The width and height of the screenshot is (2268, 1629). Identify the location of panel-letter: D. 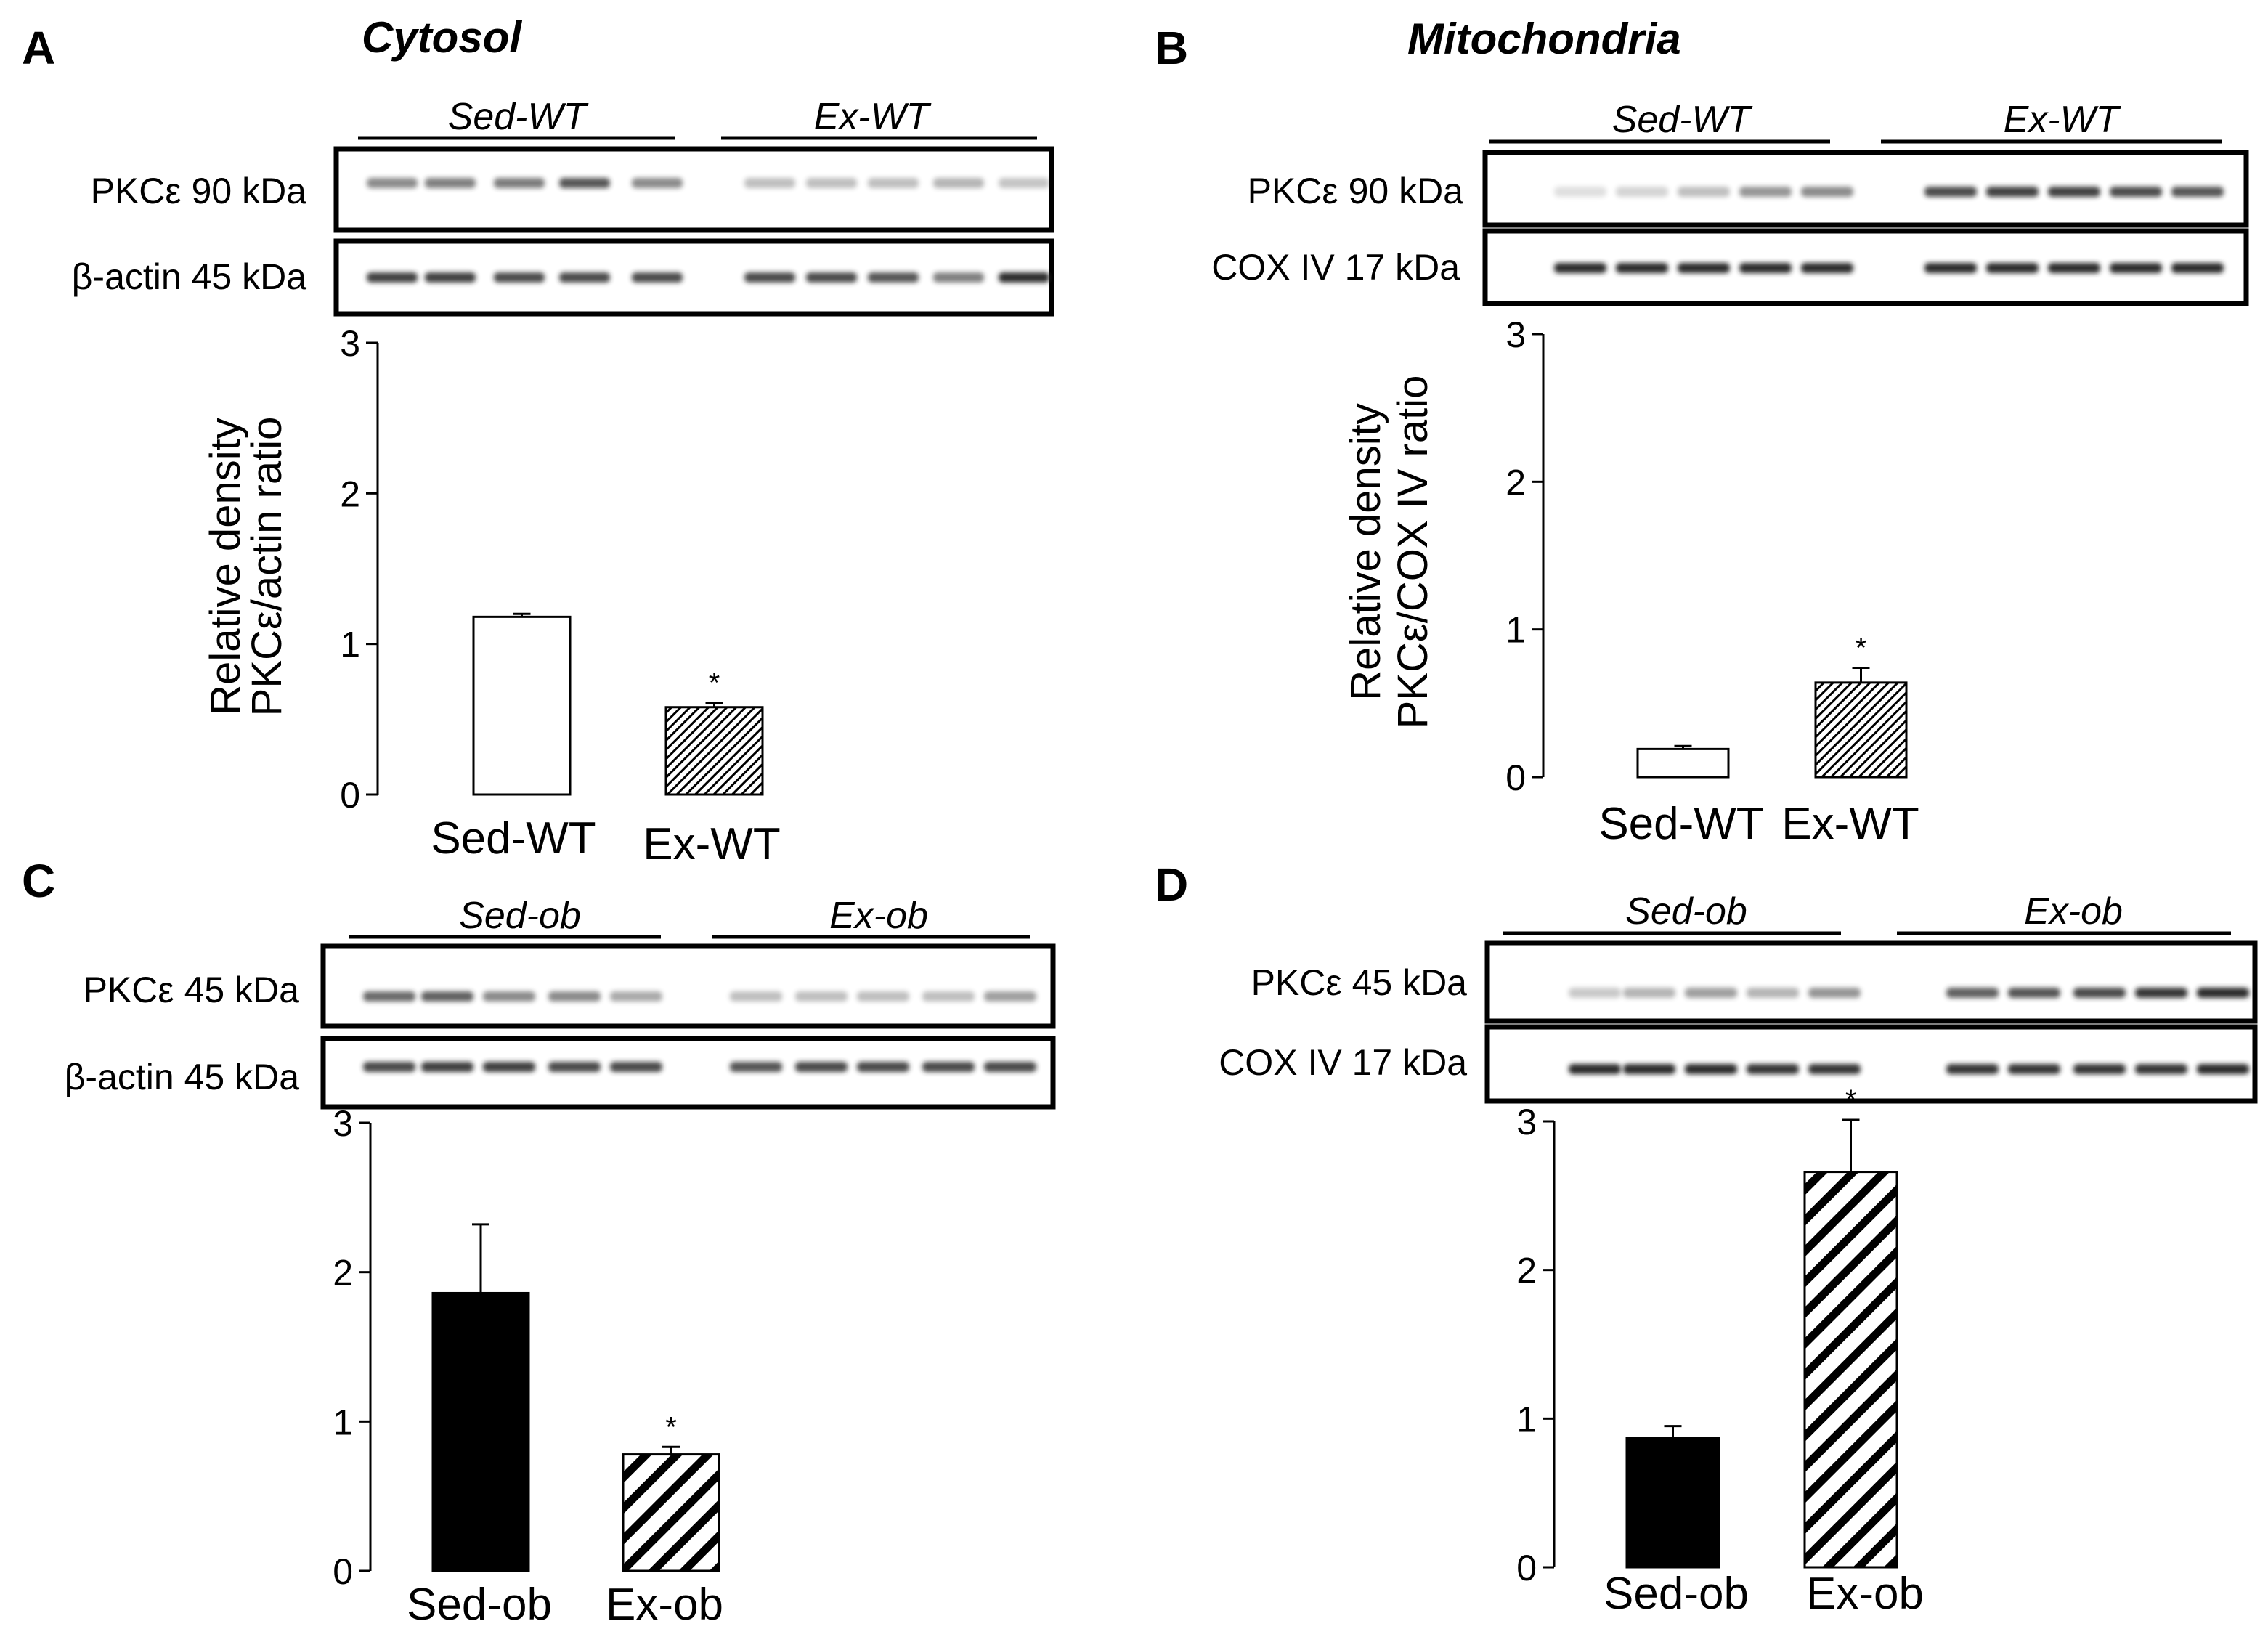
(1171, 885).